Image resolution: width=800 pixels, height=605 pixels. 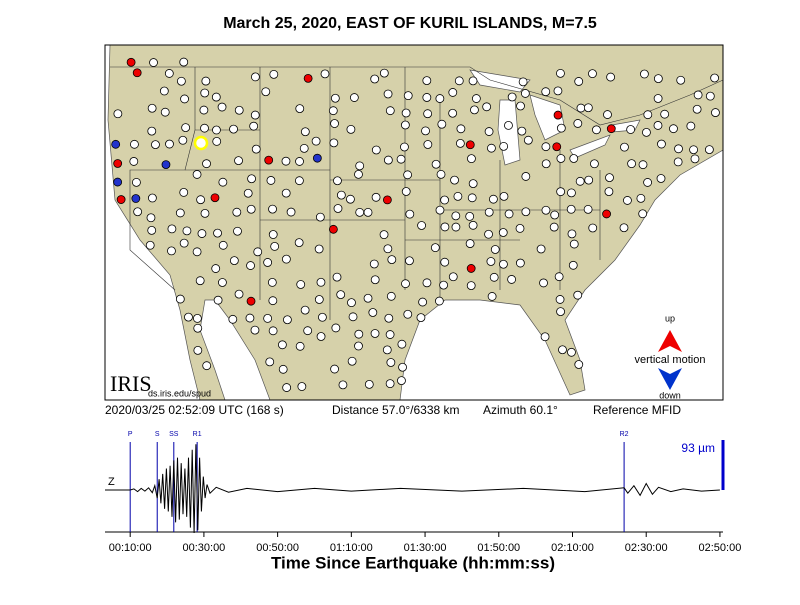 I want to click on legend-label: vertical motion, so click(x=670, y=360).